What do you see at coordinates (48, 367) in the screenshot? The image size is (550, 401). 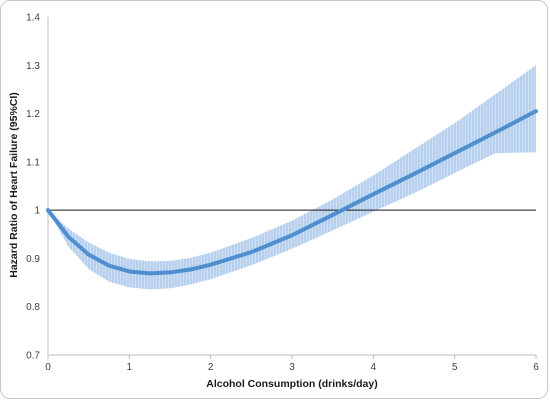 I see `x-tick-label: 0` at bounding box center [48, 367].